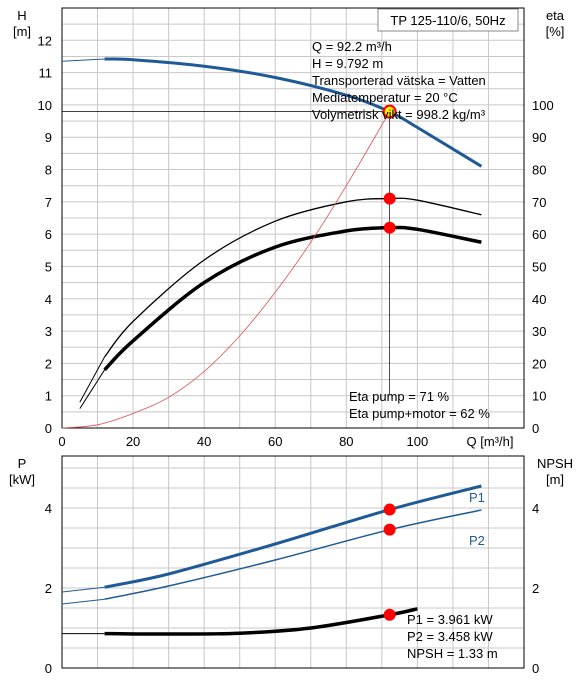 The width and height of the screenshot is (585, 682). I want to click on y-left-tick-label: 1, so click(48, 396).